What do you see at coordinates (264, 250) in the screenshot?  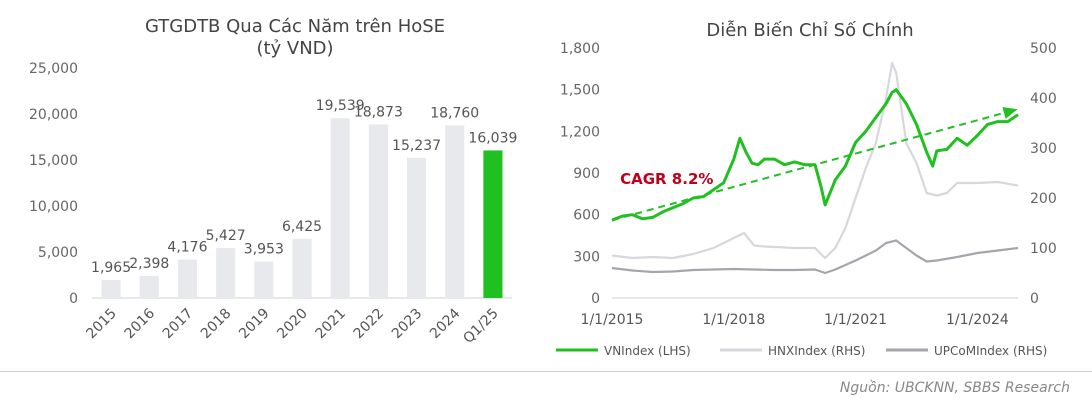 I see `bar-value-label: 3,953` at bounding box center [264, 250].